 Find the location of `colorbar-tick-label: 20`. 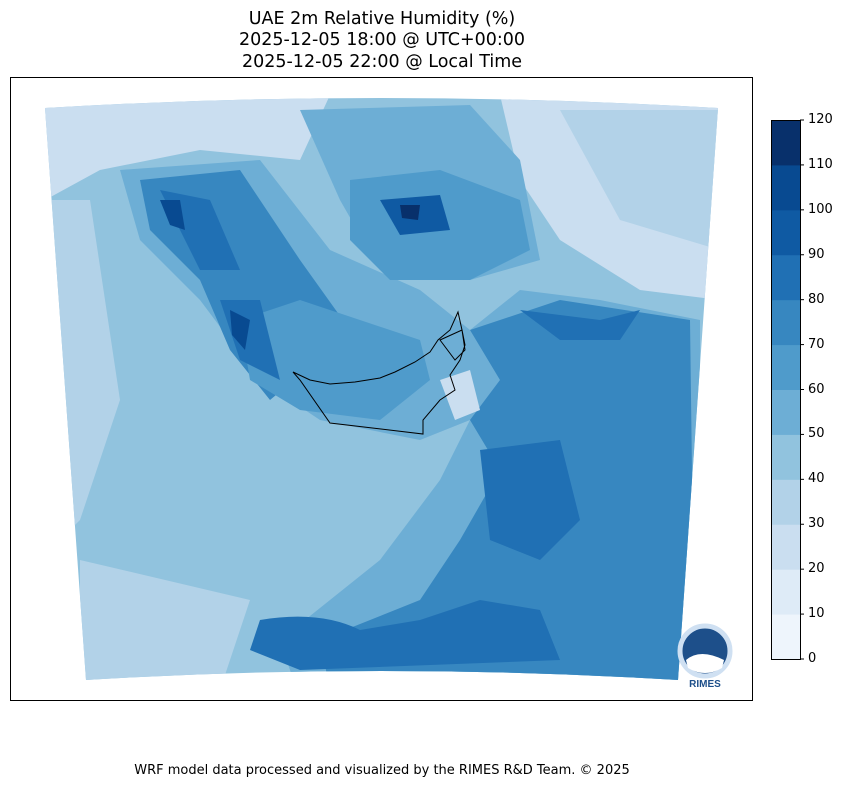

colorbar-tick-label: 20 is located at coordinates (816, 569).